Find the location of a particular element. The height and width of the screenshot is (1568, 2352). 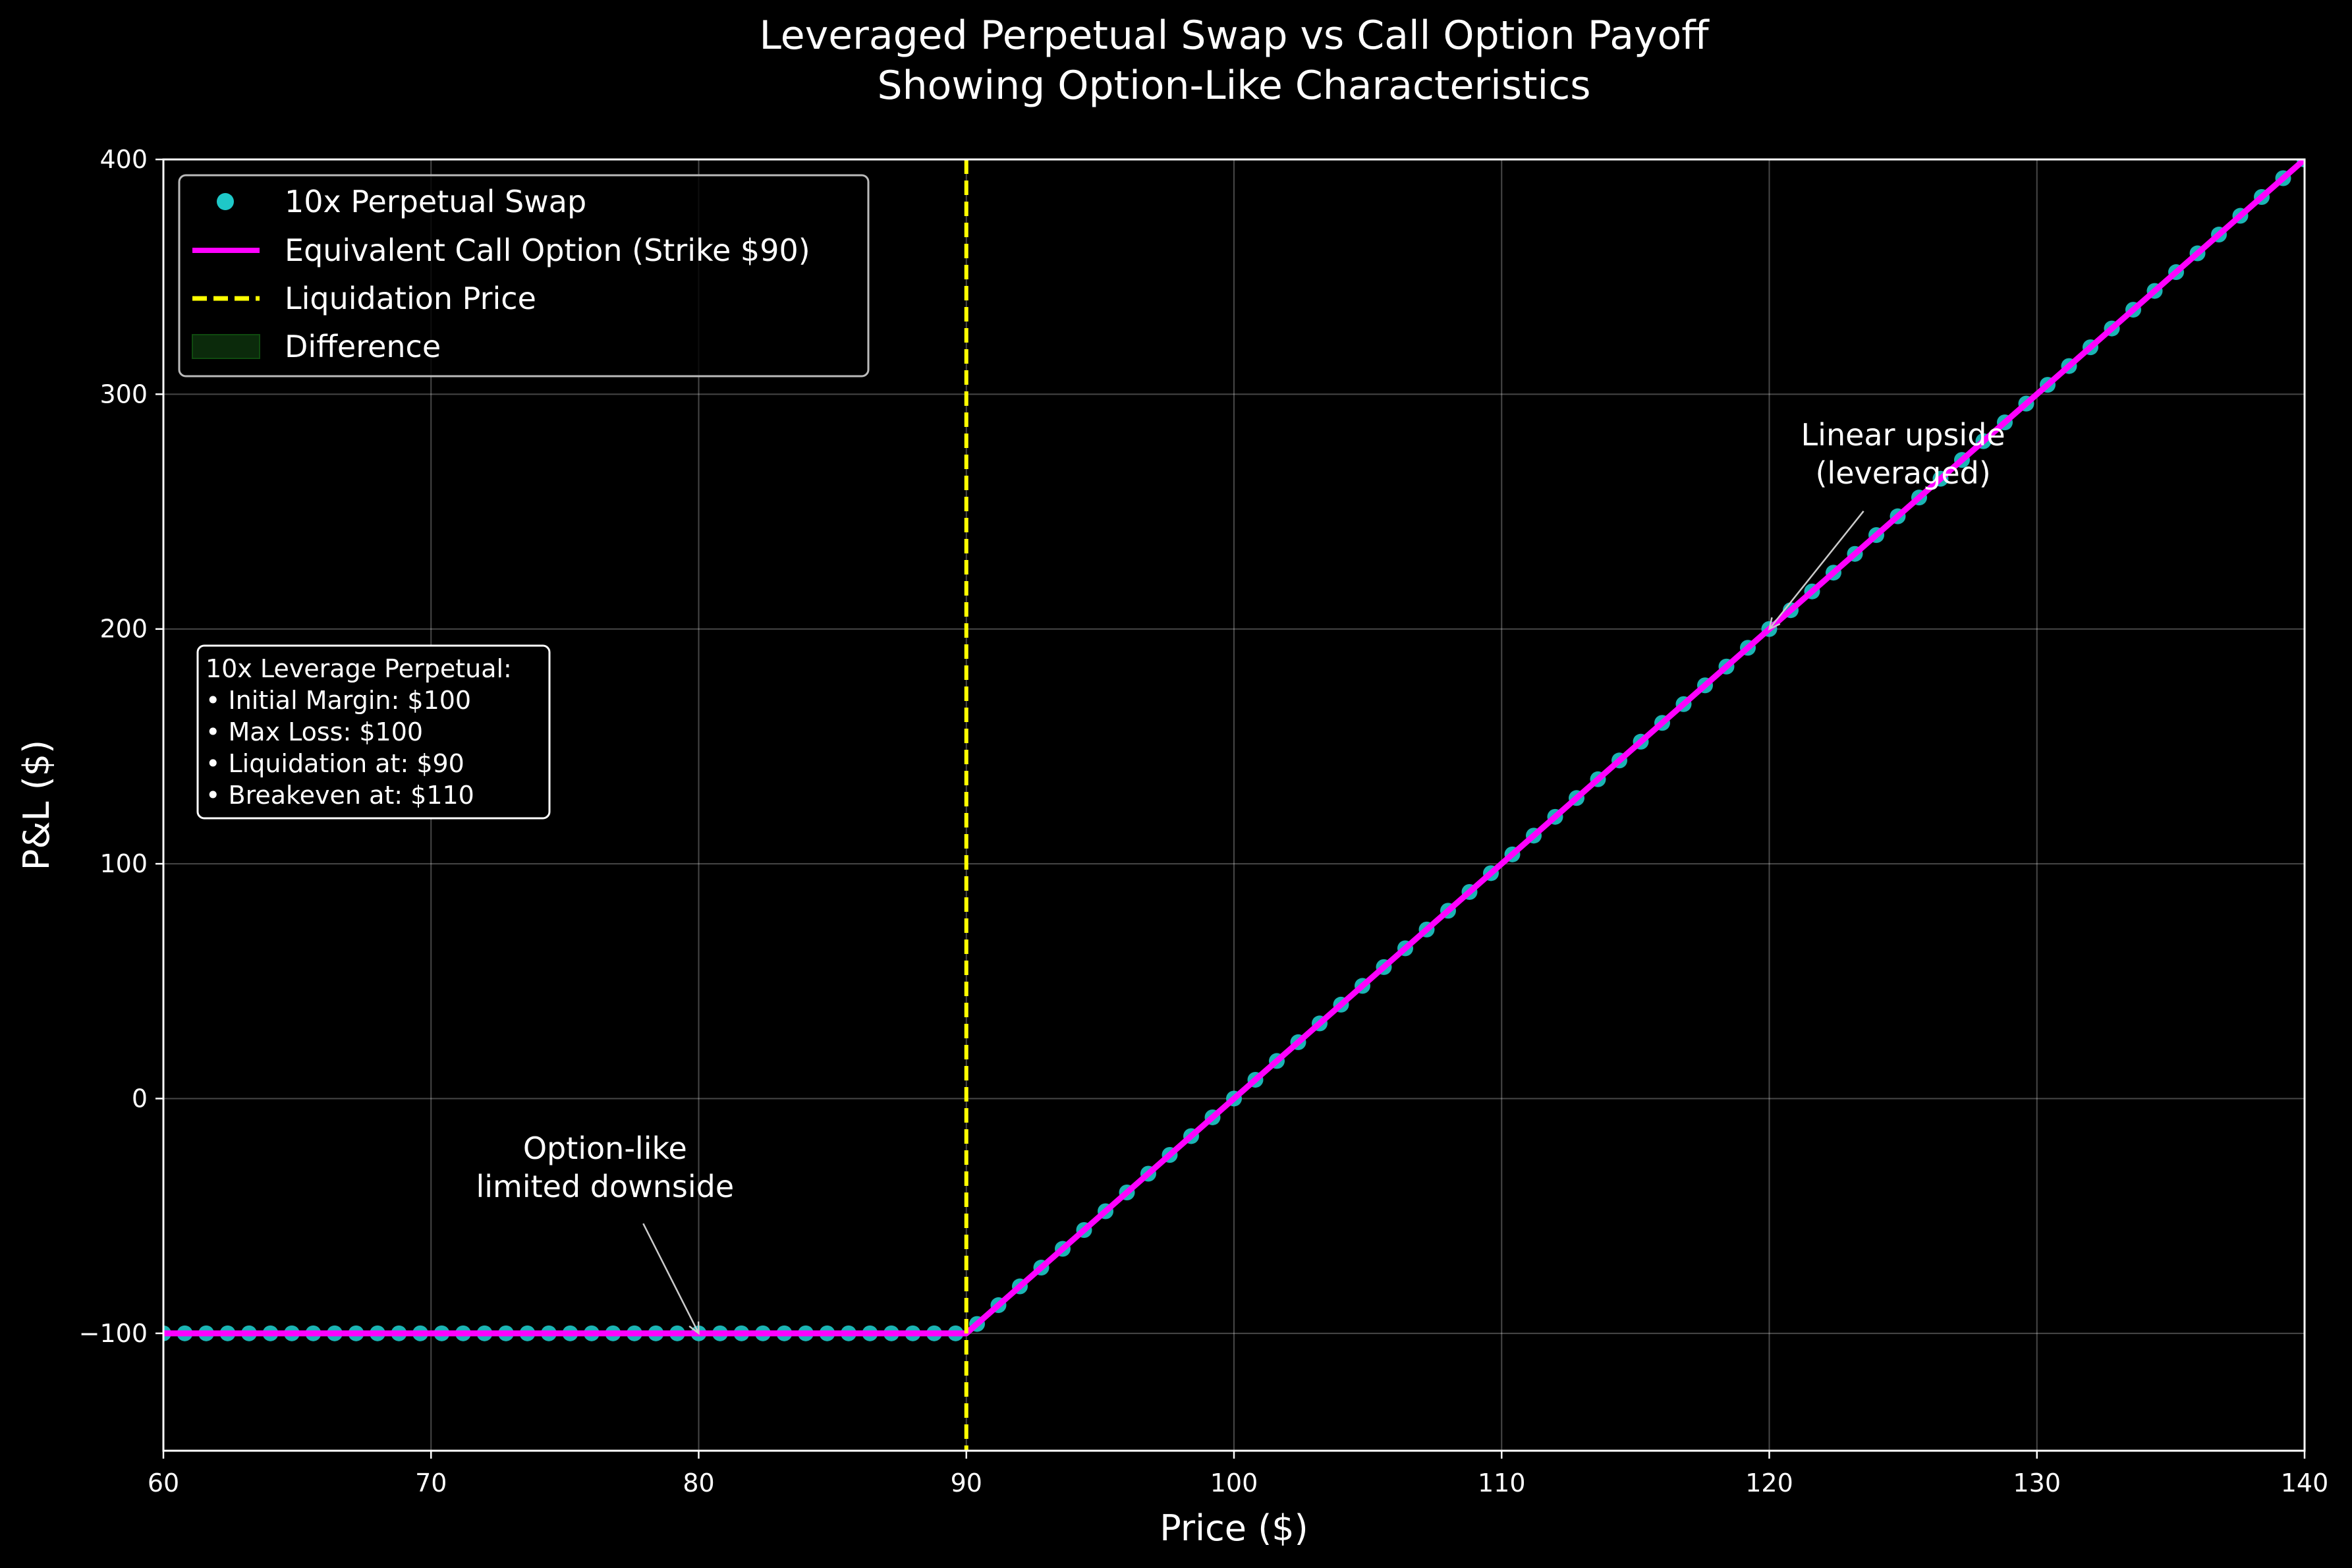

annotation-text: limited downside is located at coordinates (605, 1186).